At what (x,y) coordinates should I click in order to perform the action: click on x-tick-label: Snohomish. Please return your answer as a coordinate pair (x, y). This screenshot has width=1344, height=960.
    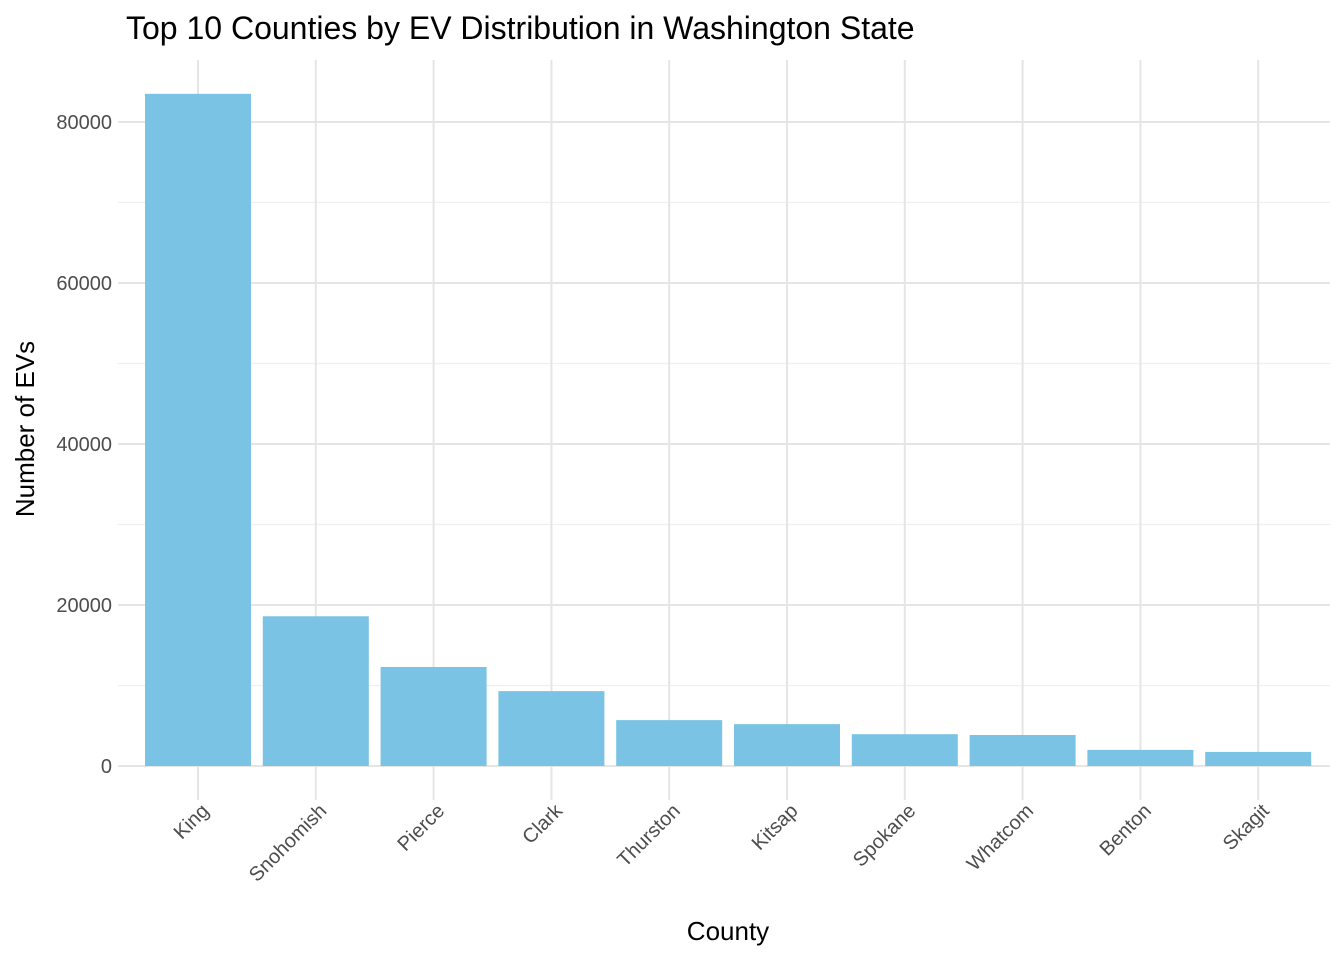
    Looking at the image, I should click on (288, 843).